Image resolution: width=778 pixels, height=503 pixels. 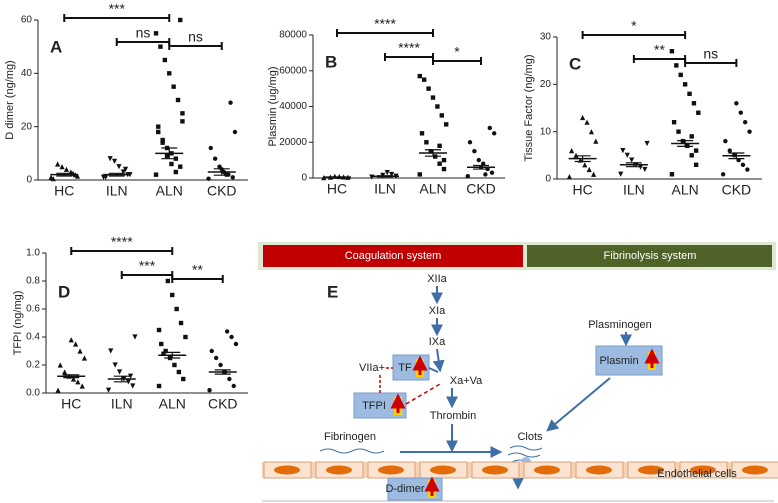 What do you see at coordinates (33, 253) in the screenshot?
I see `y-tick-label: 1.0` at bounding box center [33, 253].